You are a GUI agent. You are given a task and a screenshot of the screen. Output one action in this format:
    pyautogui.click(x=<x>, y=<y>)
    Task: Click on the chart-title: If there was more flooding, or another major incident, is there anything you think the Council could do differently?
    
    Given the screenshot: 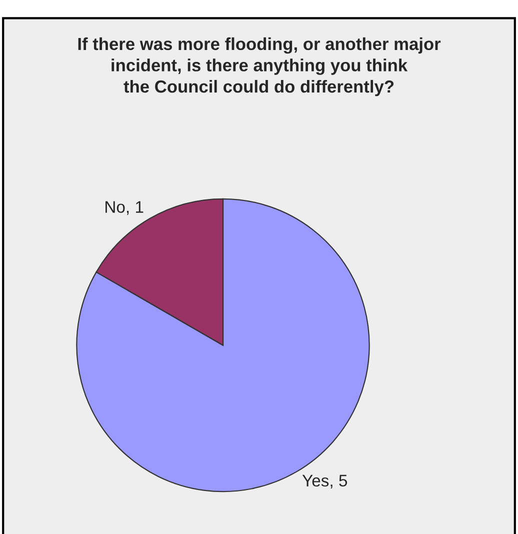 What is the action you would take?
    pyautogui.click(x=259, y=66)
    